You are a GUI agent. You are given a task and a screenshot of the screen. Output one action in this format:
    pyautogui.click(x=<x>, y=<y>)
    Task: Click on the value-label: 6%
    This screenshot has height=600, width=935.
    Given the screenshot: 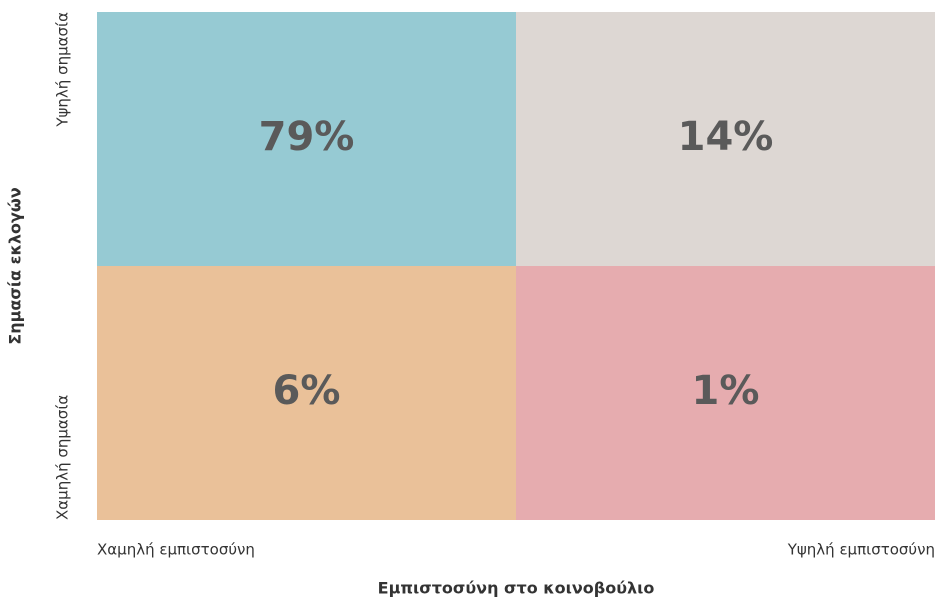 What is the action you would take?
    pyautogui.click(x=307, y=391)
    